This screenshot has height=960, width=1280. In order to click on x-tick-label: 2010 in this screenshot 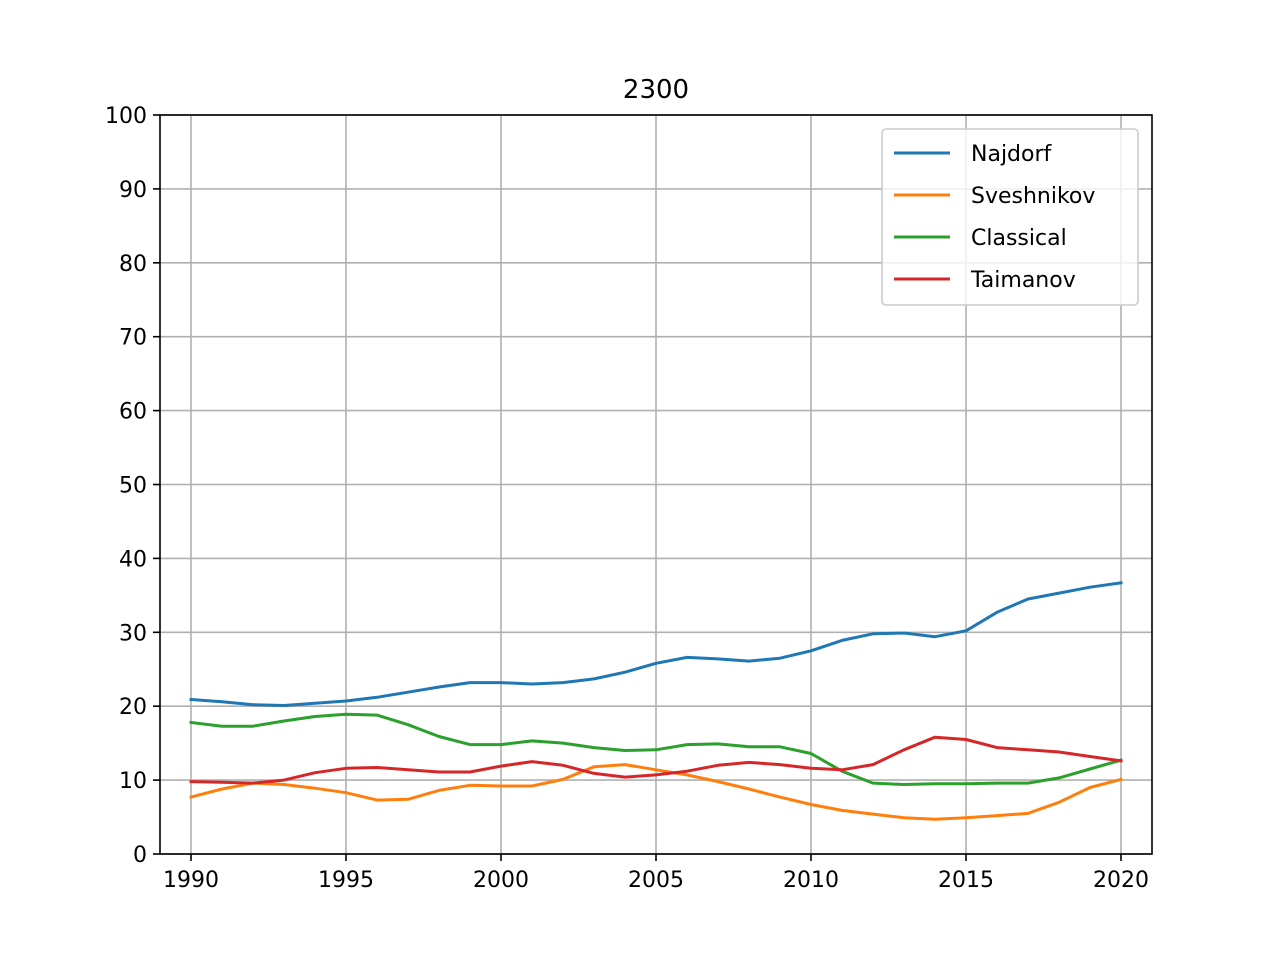, I will do `click(811, 880)`.